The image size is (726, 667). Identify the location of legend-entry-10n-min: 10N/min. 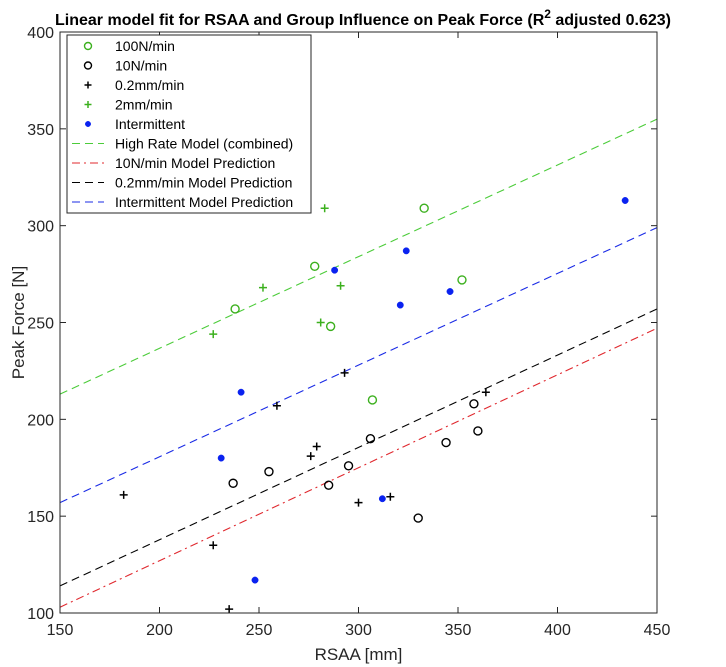
(125, 66).